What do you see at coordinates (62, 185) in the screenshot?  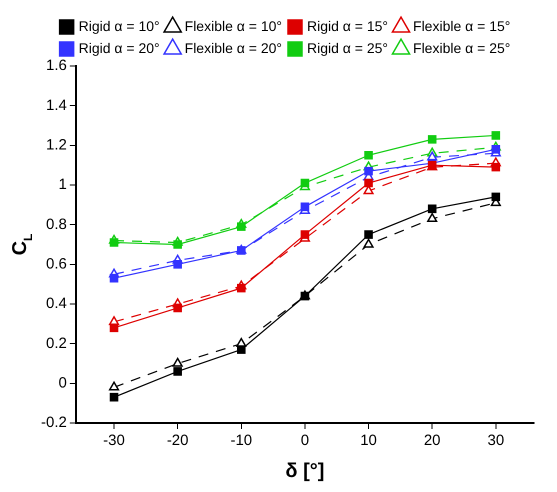 I see `y-tick-label: 1` at bounding box center [62, 185].